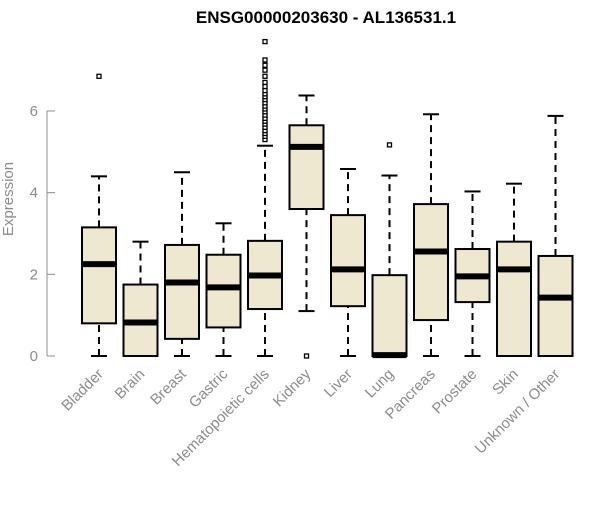  What do you see at coordinates (34, 193) in the screenshot?
I see `y-tick-label-2: 4` at bounding box center [34, 193].